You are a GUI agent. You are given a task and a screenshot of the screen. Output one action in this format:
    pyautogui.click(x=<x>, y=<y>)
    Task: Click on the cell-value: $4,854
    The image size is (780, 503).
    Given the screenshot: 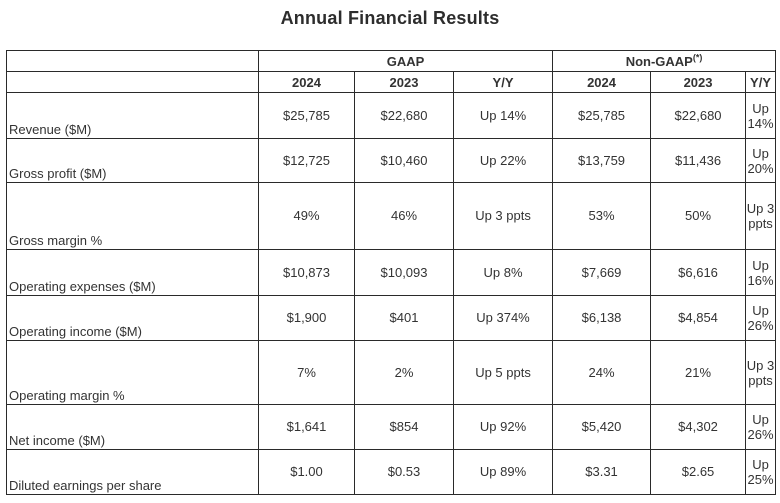 What is the action you would take?
    pyautogui.click(x=698, y=318)
    